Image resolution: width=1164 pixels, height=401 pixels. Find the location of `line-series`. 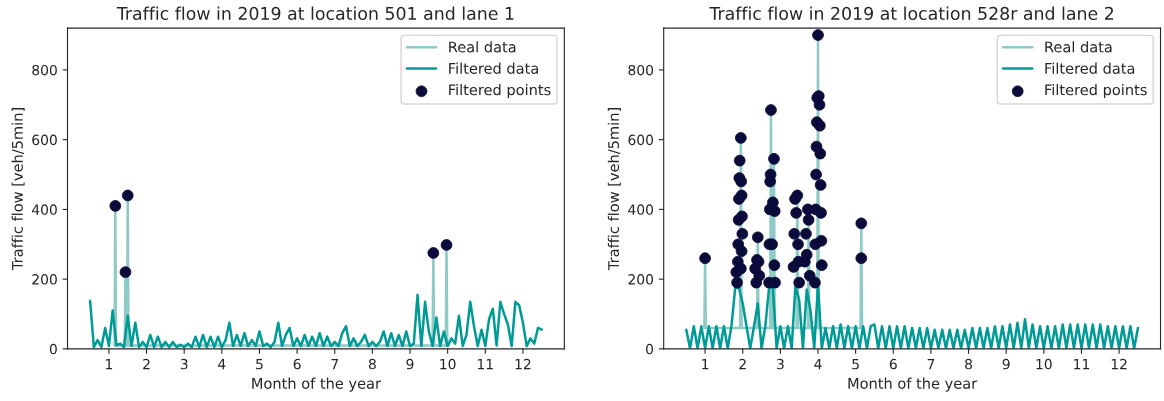

line-series is located at coordinates (315, 321).